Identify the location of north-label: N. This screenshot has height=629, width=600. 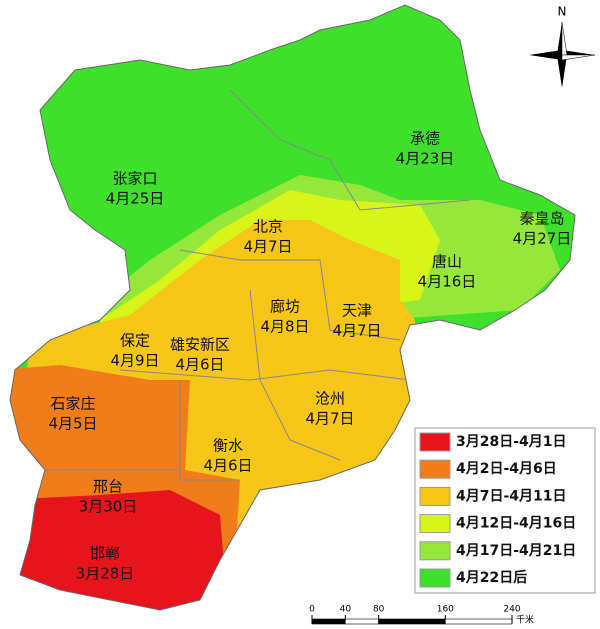
(562, 12).